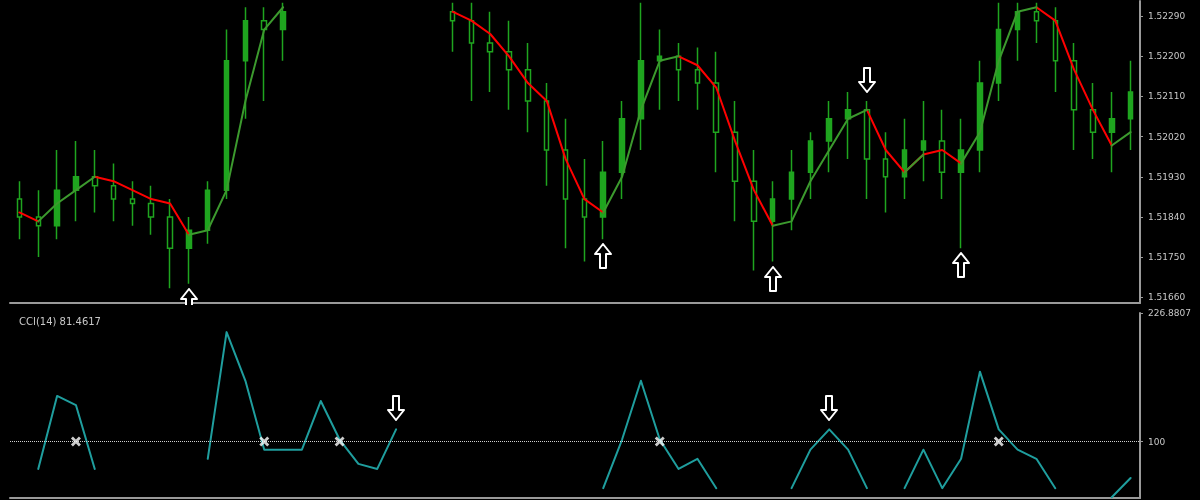  Describe the element at coordinates (1167, 96) in the screenshot. I see `y-tick-label: 1.52110` at that location.